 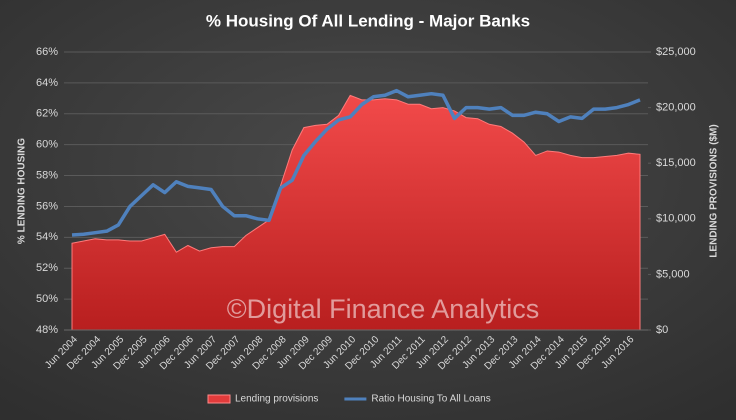 I want to click on y-tick-label: 62%, so click(x=47, y=114).